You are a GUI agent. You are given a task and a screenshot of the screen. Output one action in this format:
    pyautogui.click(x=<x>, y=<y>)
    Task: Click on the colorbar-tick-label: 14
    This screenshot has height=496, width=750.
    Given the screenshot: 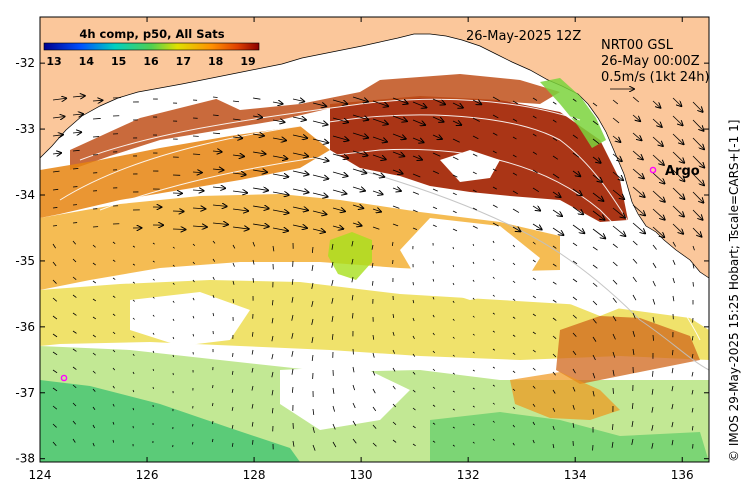 What is the action you would take?
    pyautogui.click(x=87, y=61)
    